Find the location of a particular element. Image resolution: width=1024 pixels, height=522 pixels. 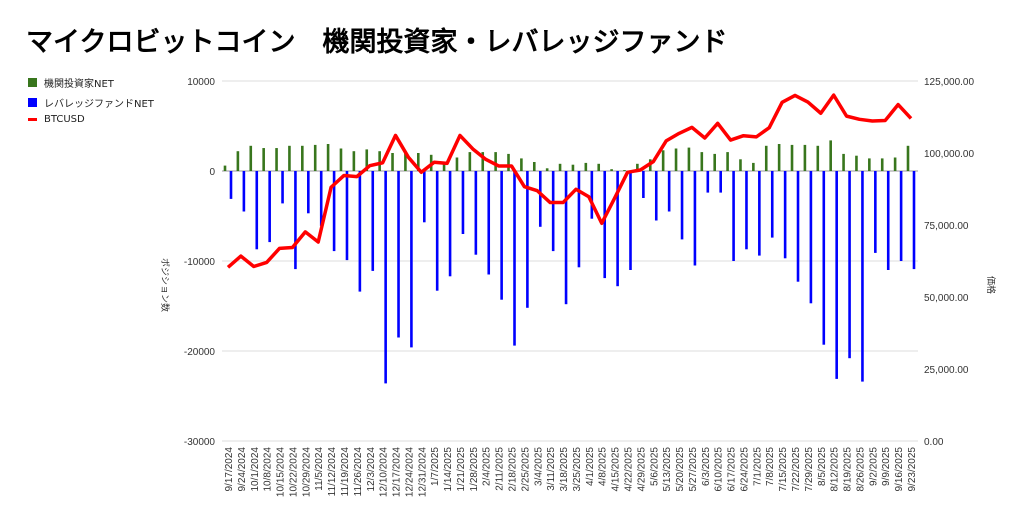

x-tick-label: 7/1/2025 is located at coordinates (757, 466).